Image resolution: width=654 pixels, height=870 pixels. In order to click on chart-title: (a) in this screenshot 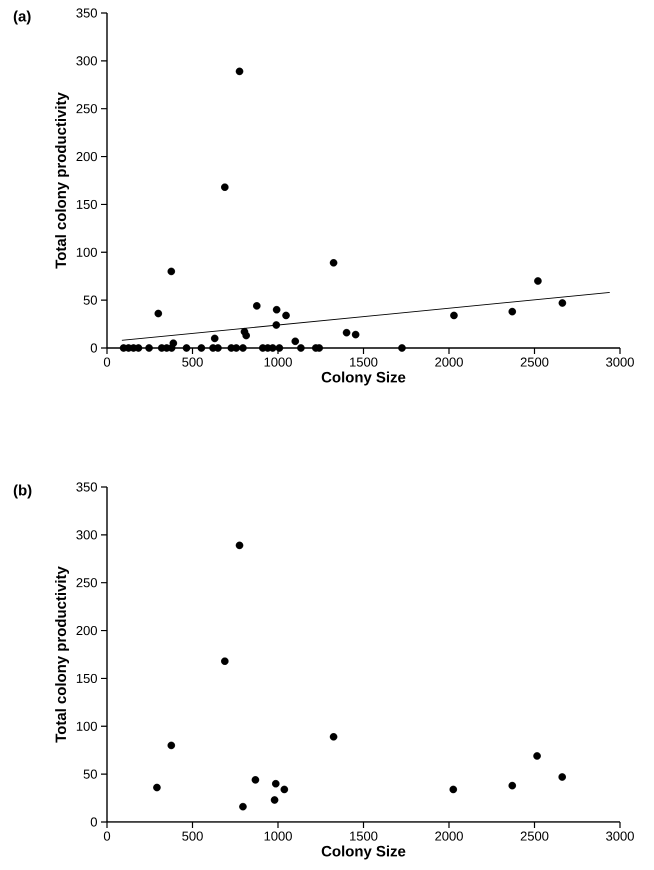, I will do `click(22, 17)`.